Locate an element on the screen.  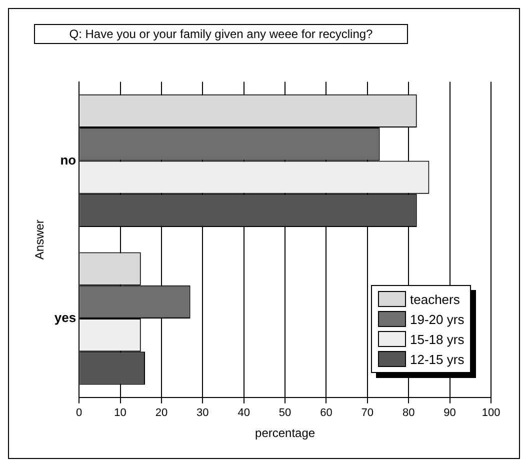
y-tick-label: no is located at coordinates (68, 160).